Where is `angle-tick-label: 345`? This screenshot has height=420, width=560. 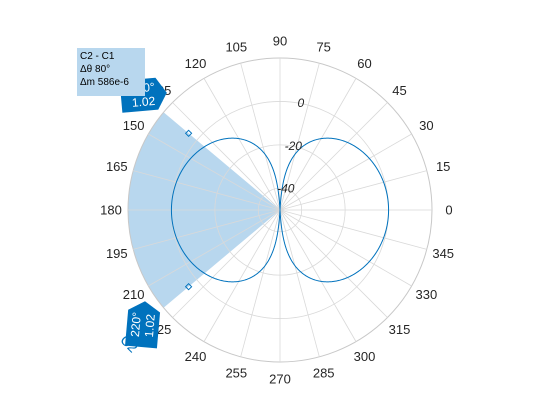
angle-tick-label: 345 is located at coordinates (443, 253).